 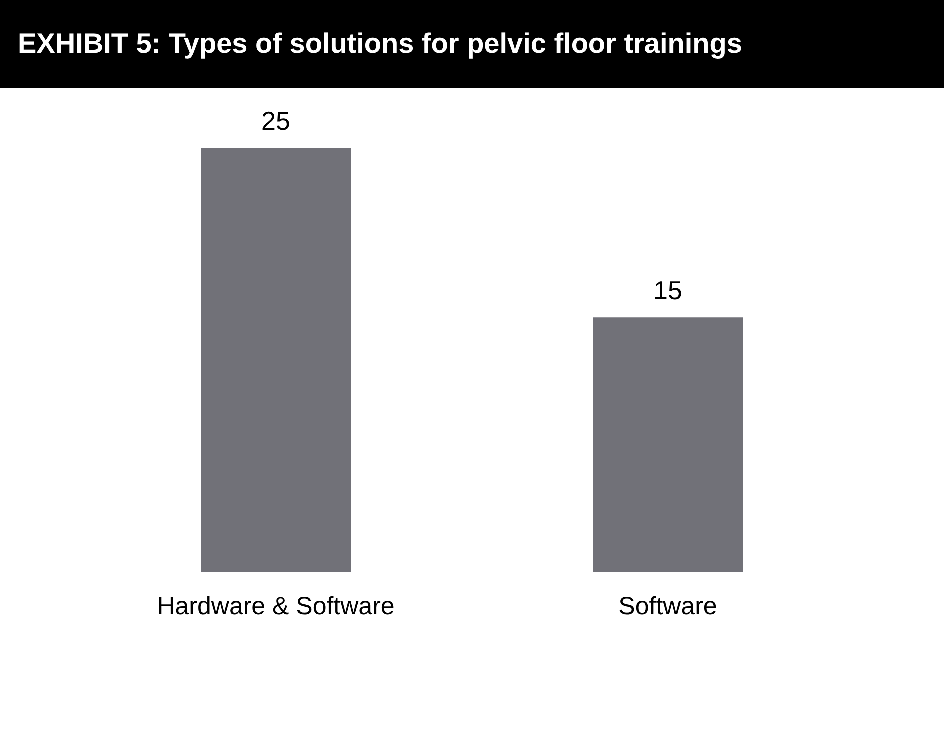 I want to click on data-label: 25, so click(x=276, y=121).